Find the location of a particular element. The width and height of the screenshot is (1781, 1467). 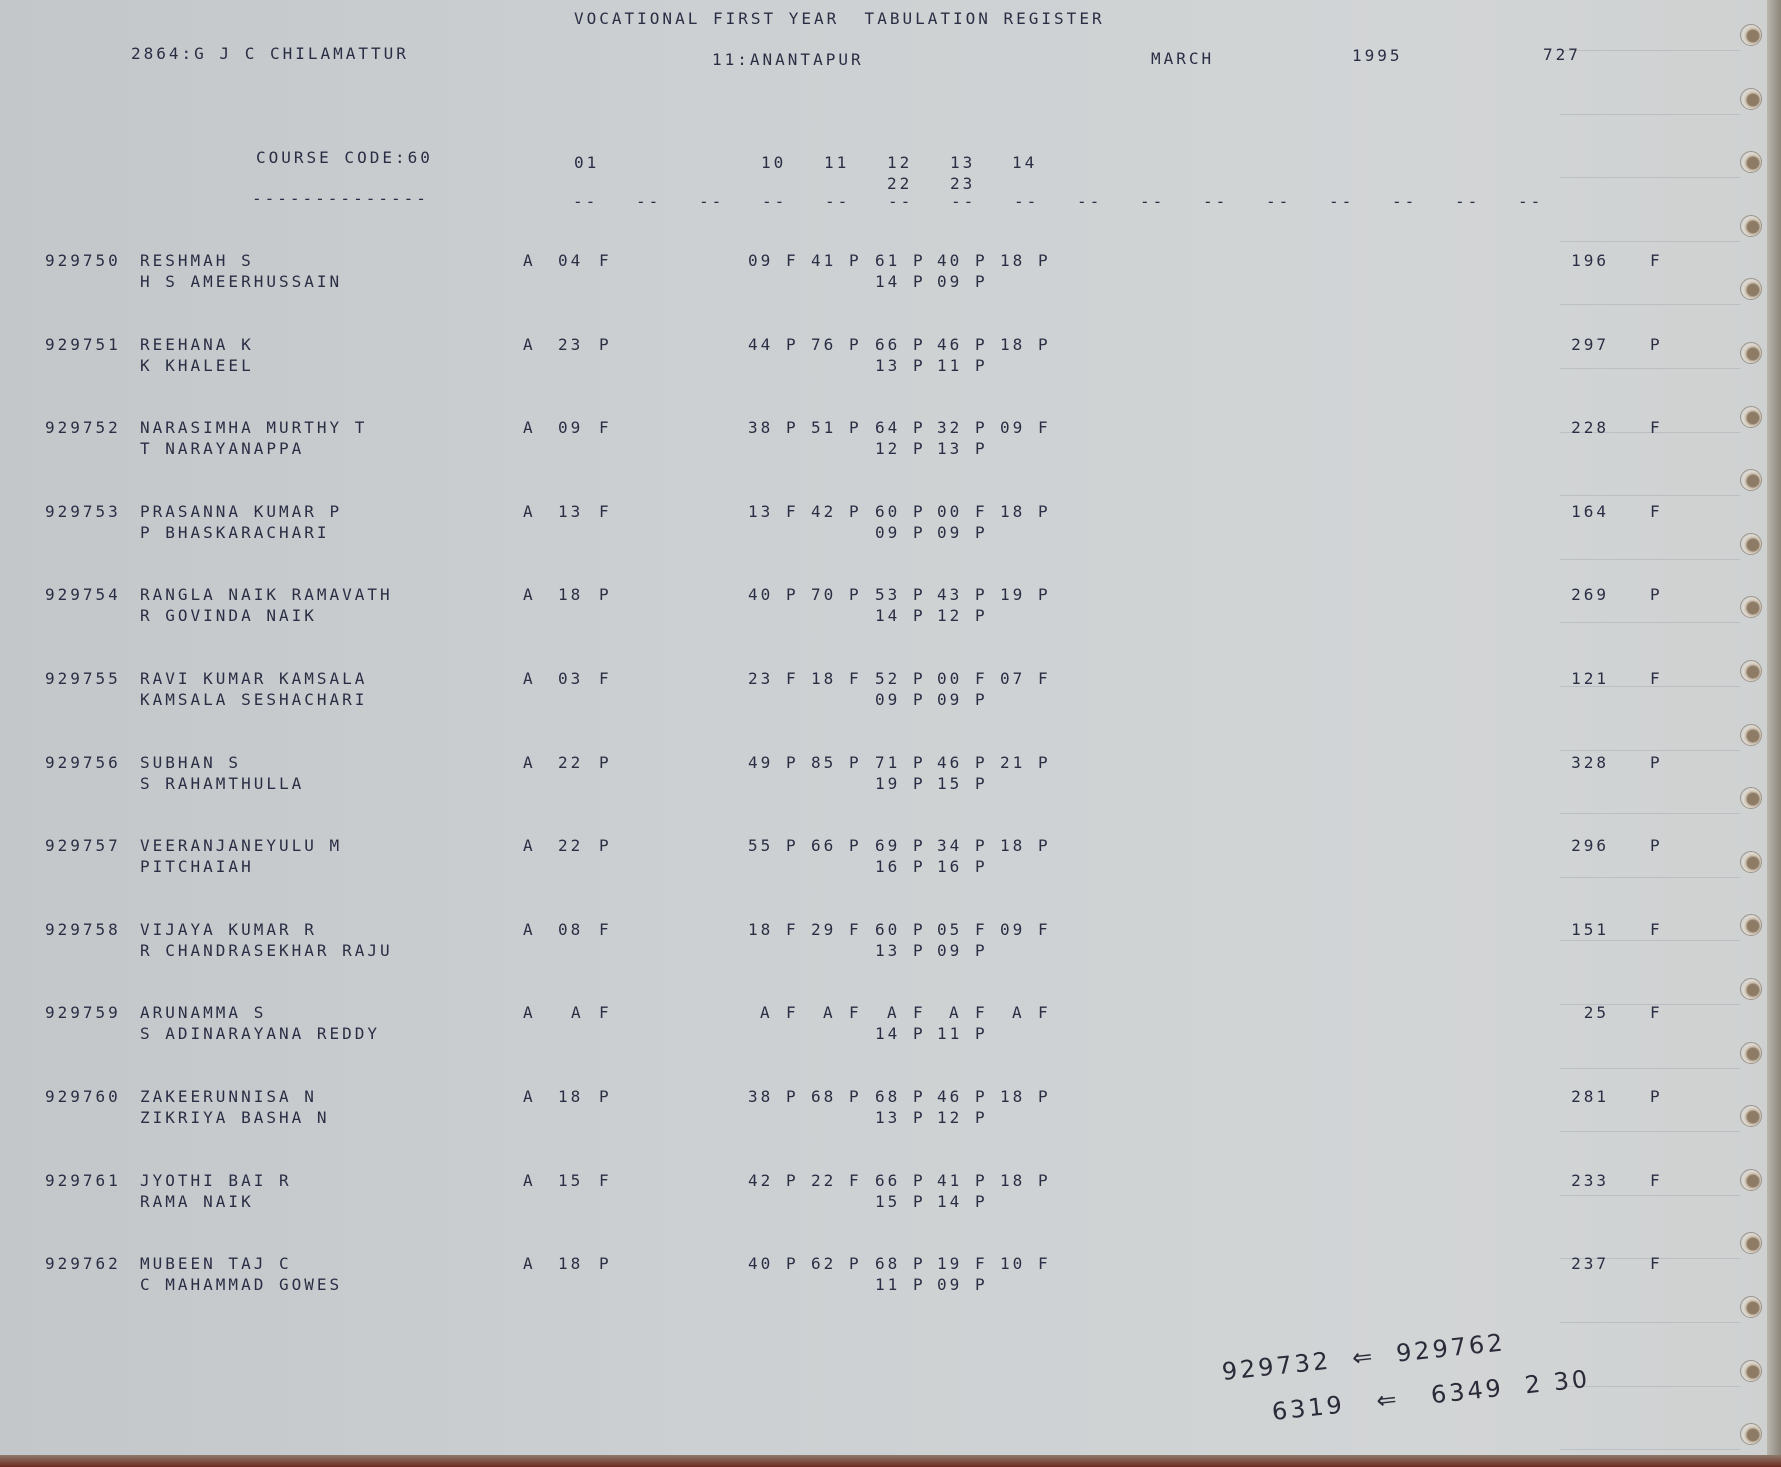

subject-score: 40 is located at coordinates (761, 595).